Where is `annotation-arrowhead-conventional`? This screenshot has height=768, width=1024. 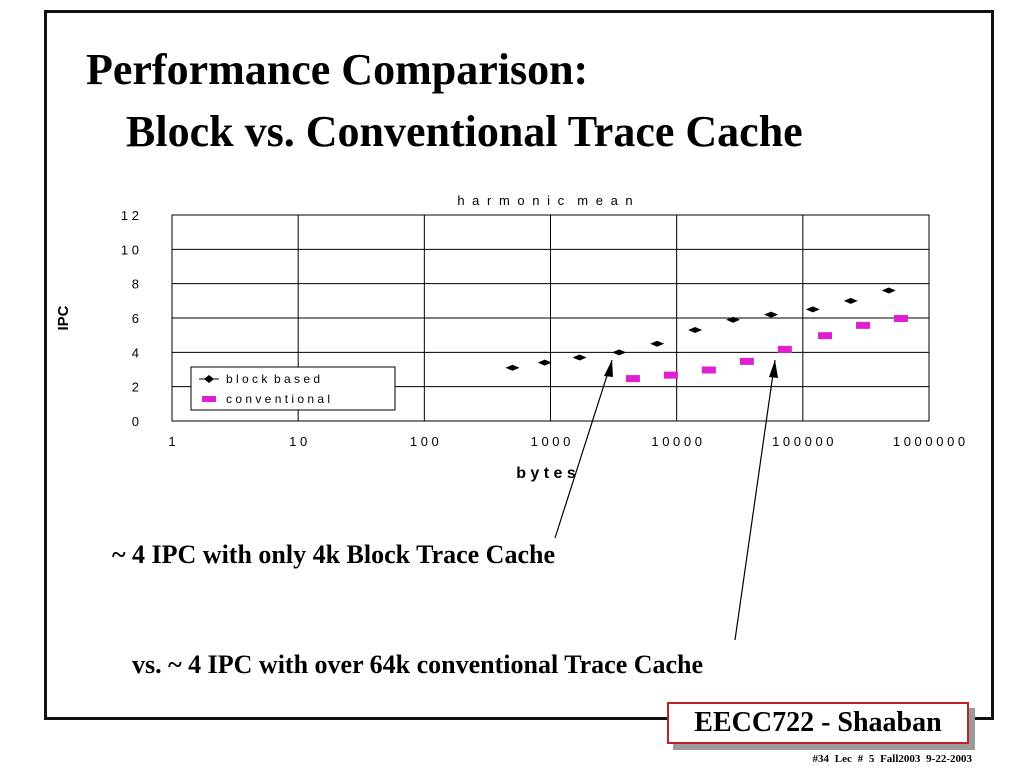
annotation-arrowhead-conventional is located at coordinates (773, 369).